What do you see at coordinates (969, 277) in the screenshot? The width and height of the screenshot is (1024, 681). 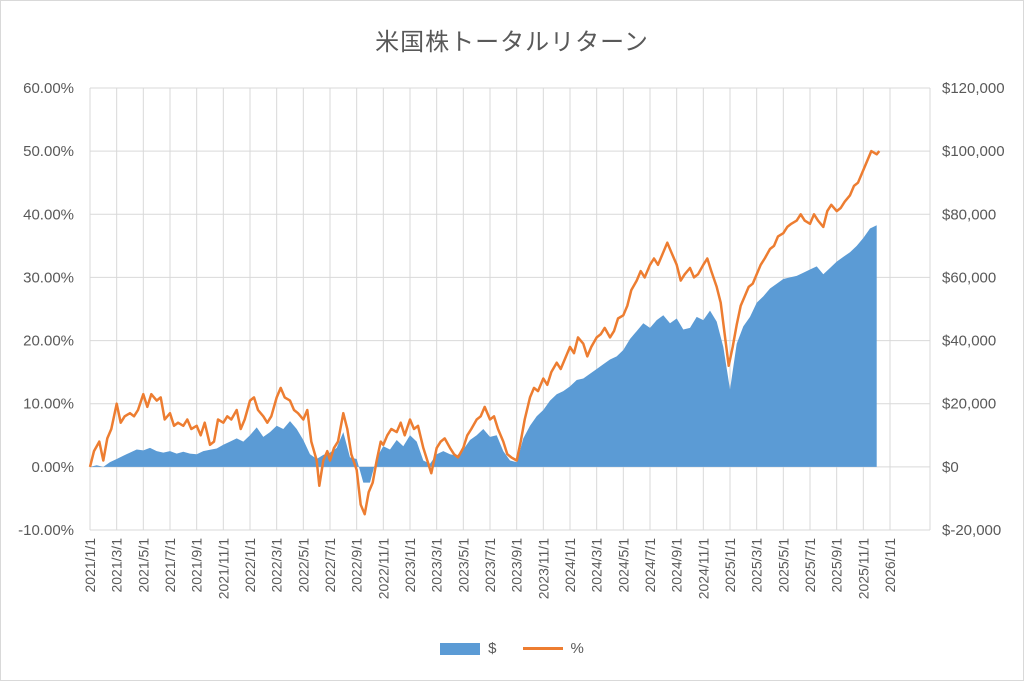 I see `y-right-tick-label: $60,000` at bounding box center [969, 277].